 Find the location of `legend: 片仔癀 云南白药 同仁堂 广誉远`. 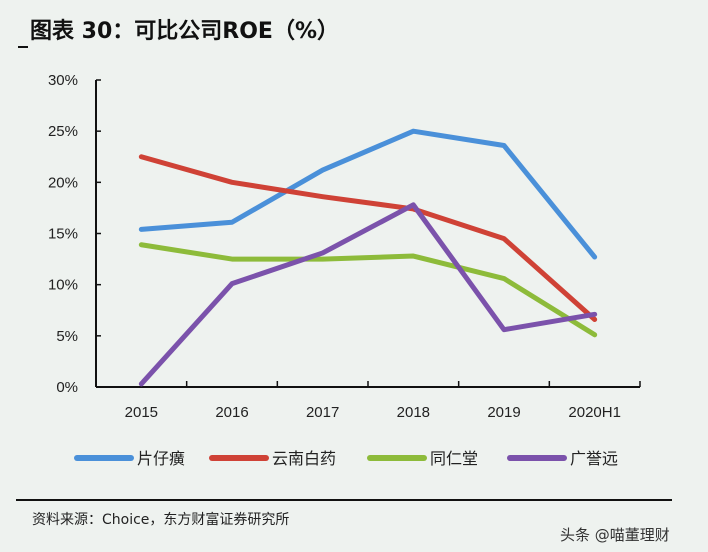

legend: 片仔癀 云南白药 同仁堂 广誉远 is located at coordinates (346, 458).